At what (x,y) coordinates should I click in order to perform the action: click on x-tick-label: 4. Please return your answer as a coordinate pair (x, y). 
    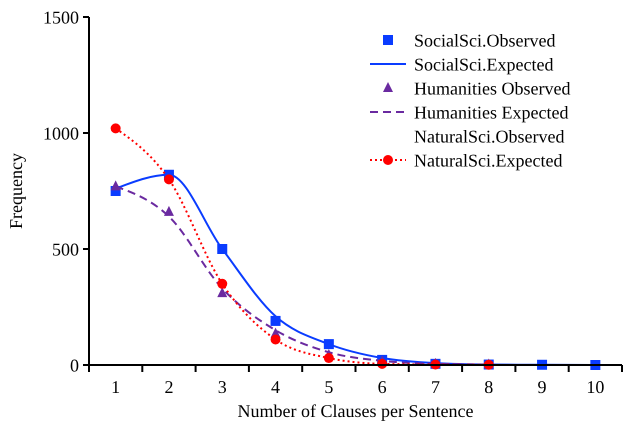
    Looking at the image, I should click on (275, 387).